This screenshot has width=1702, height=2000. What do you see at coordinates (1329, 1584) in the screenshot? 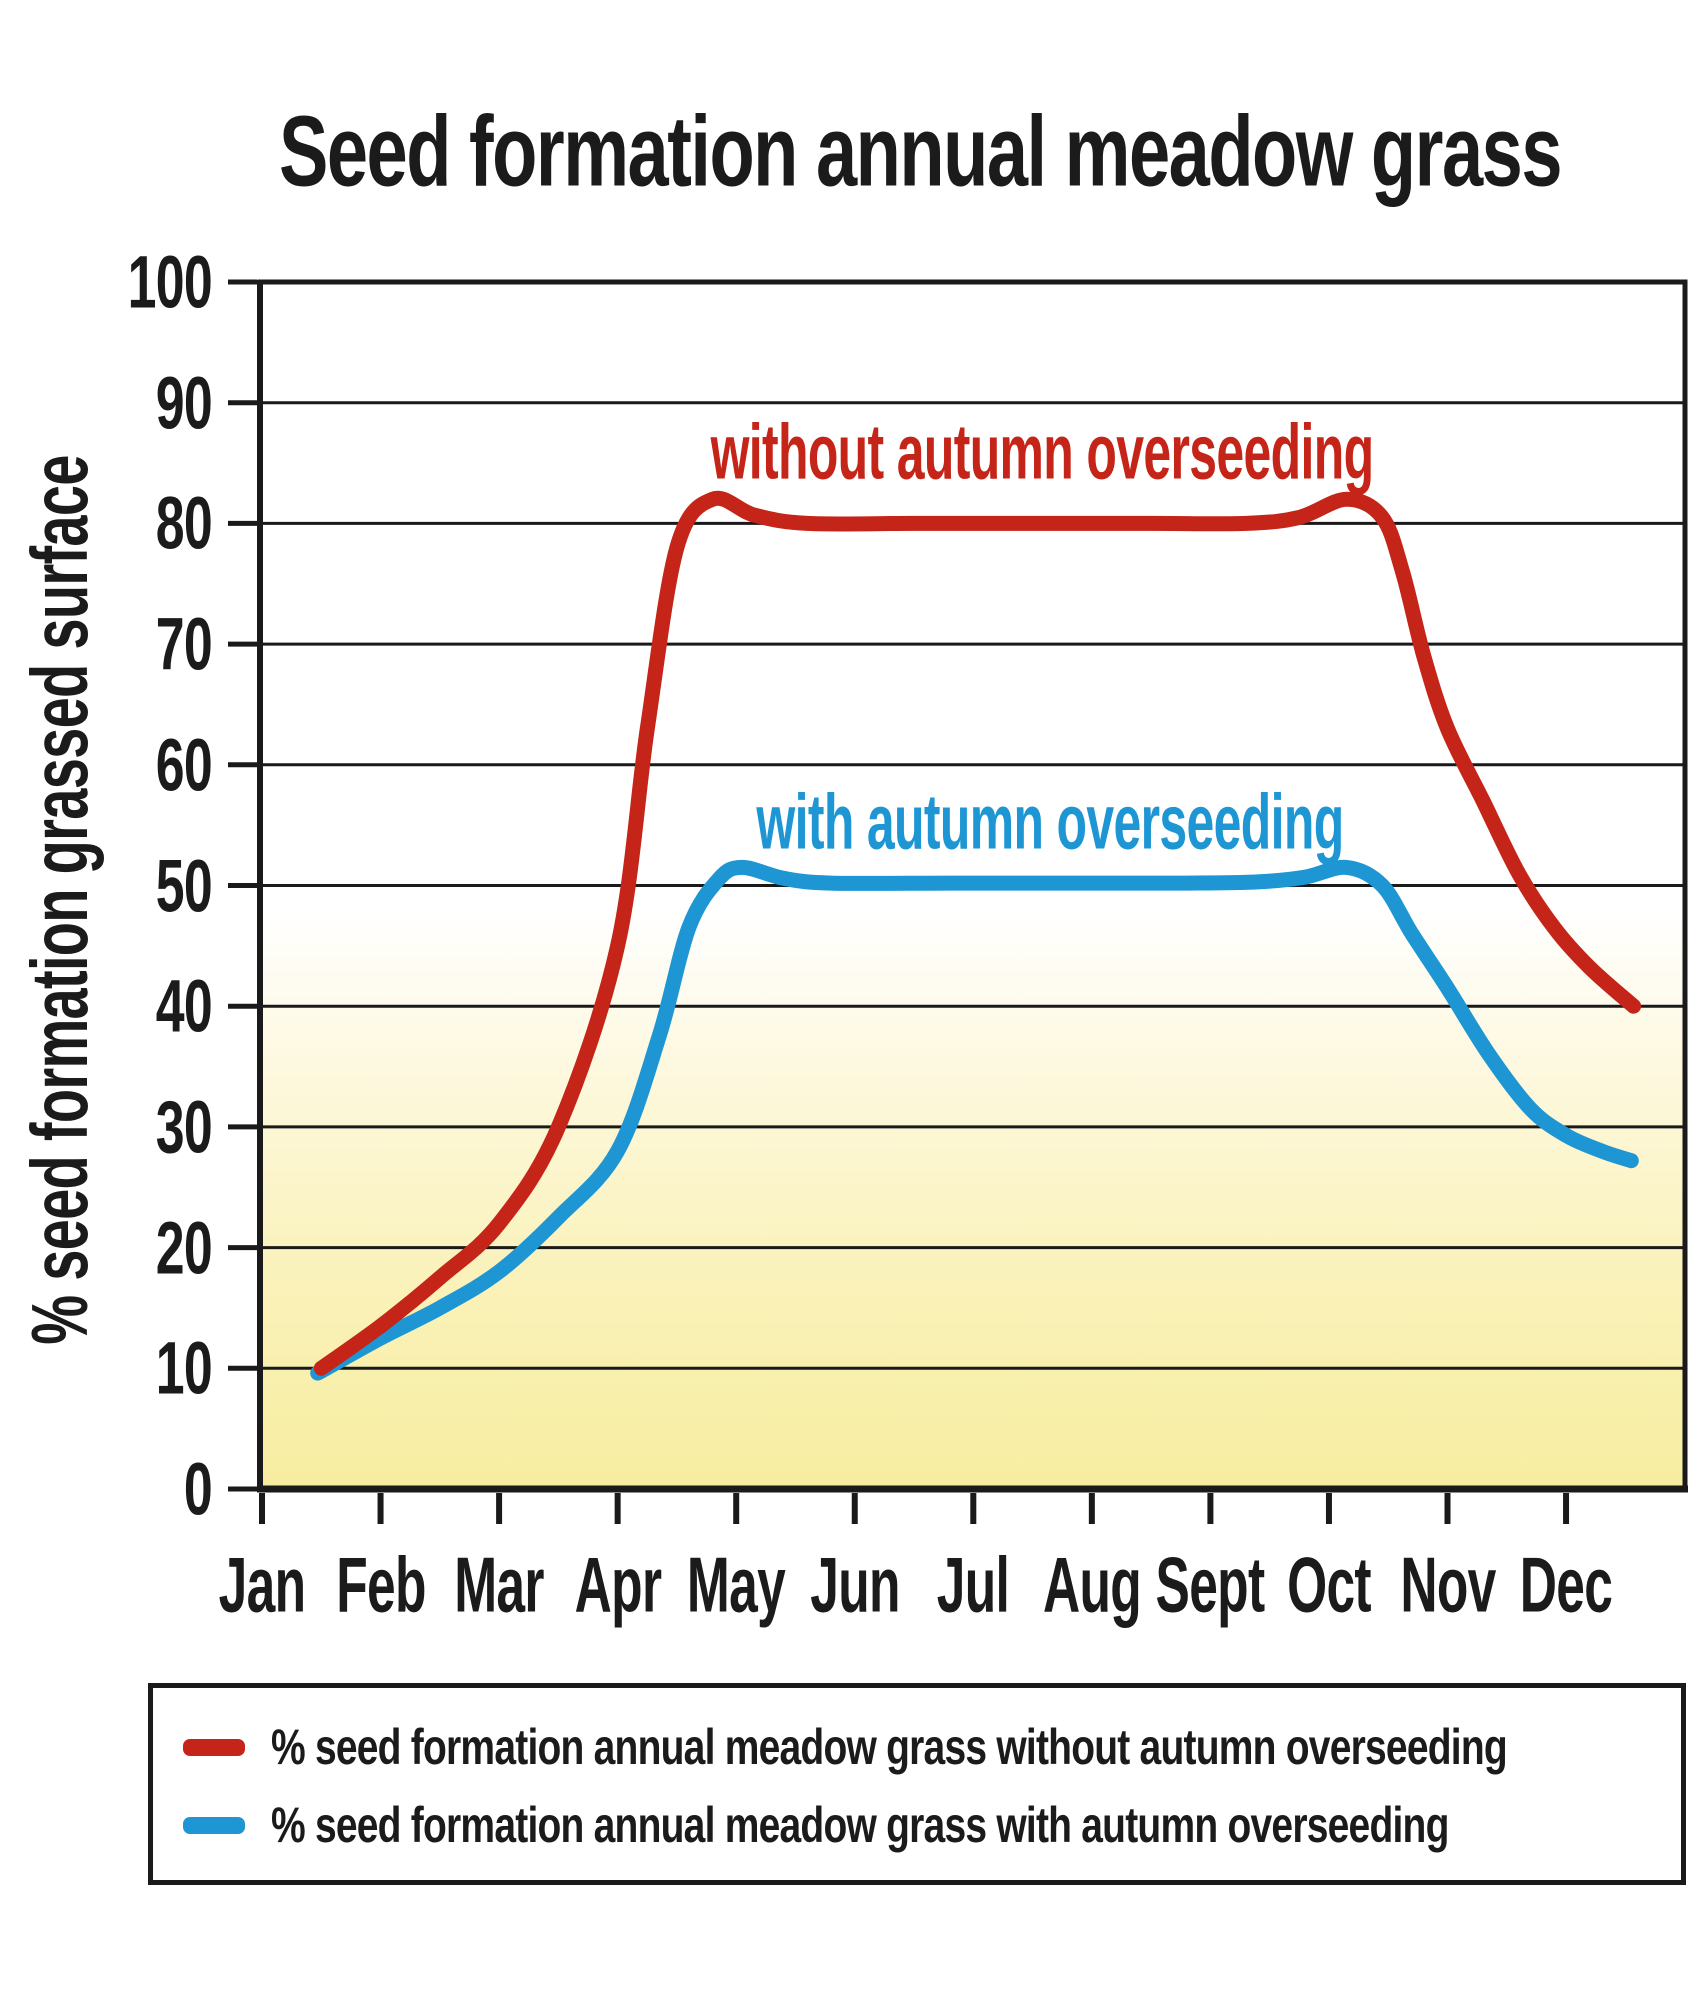
I see `x-tick-label: Oct` at bounding box center [1329, 1584].